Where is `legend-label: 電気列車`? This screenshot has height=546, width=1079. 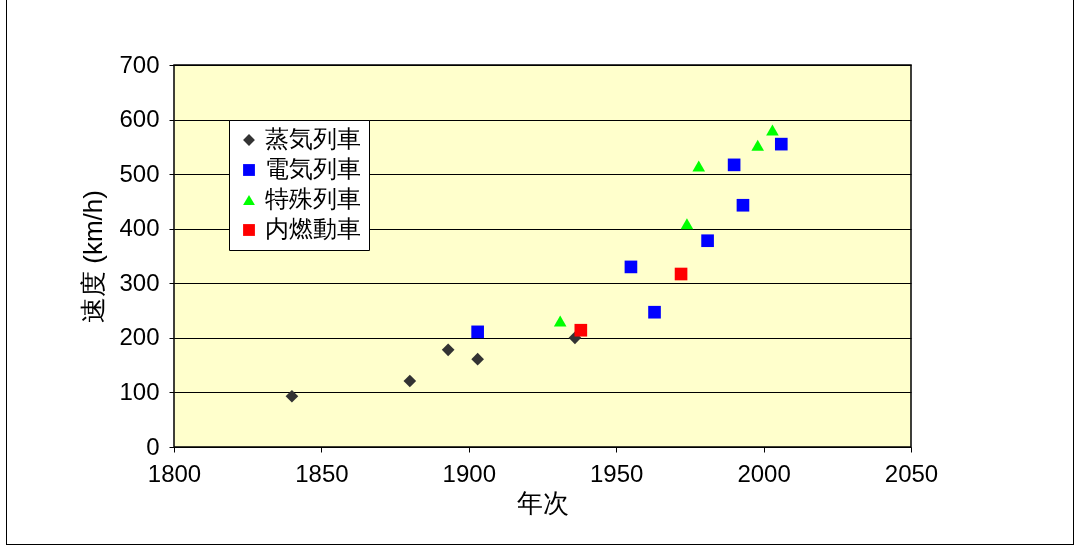 legend-label: 電気列車 is located at coordinates (313, 168).